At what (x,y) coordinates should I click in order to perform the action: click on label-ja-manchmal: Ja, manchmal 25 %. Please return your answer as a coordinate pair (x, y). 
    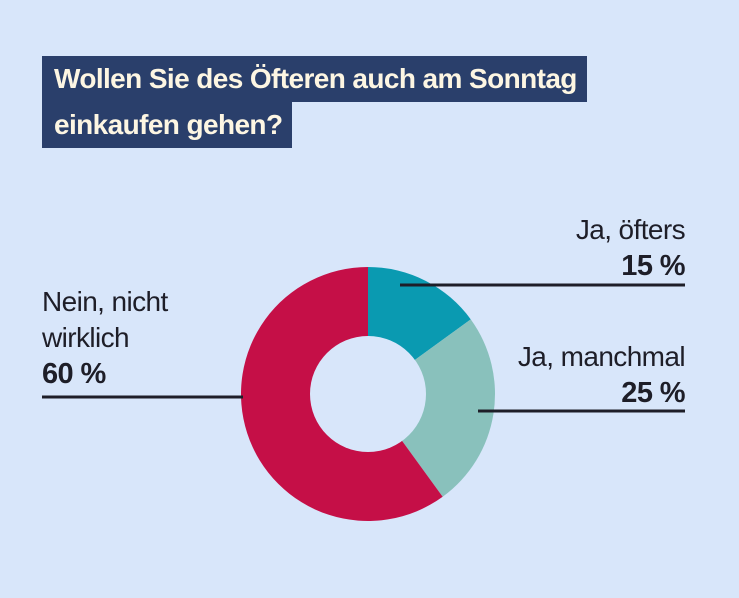
    Looking at the image, I should click on (601, 375).